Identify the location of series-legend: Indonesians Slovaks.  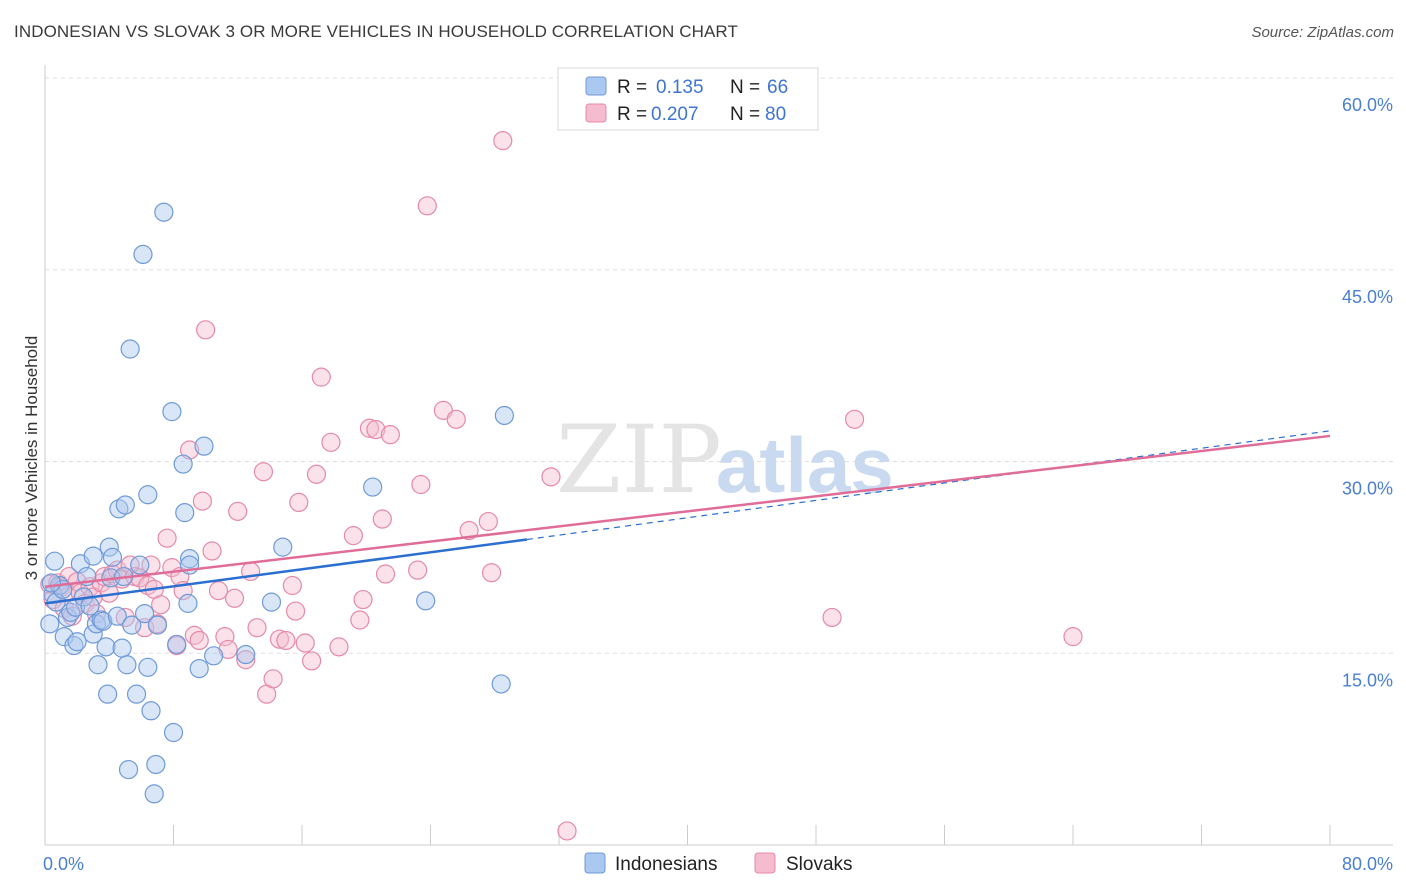
(718, 863).